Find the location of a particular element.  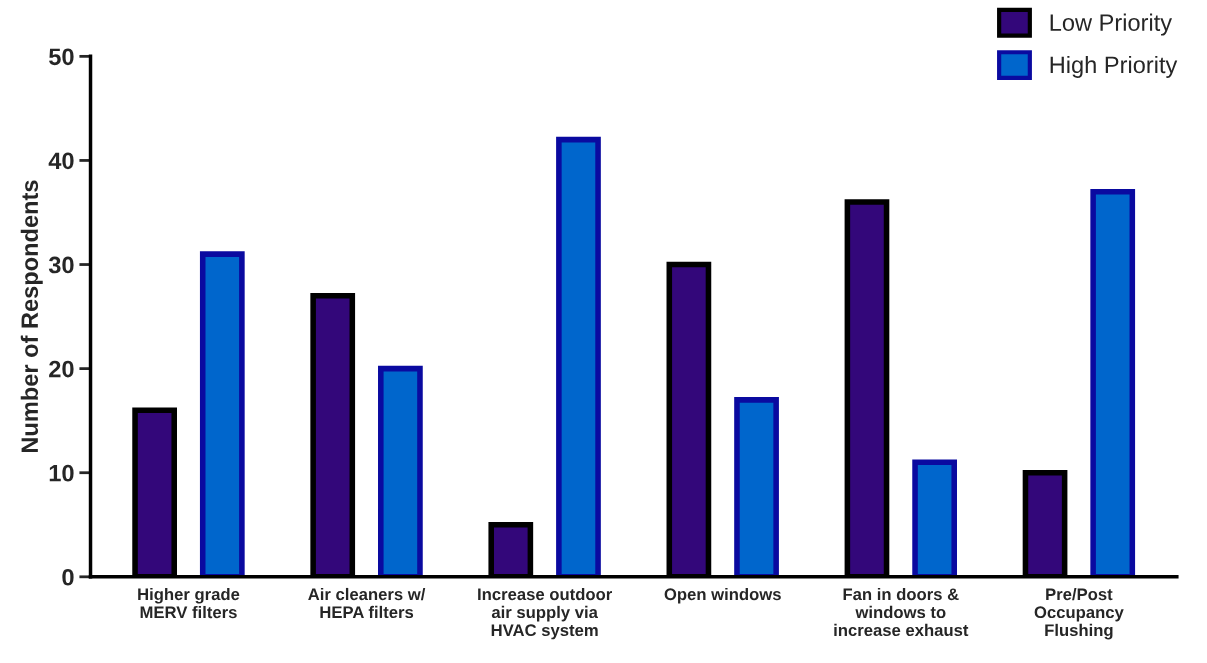

x-tick-label: Air cleaners w/ HEPA filters is located at coordinates (367, 603).